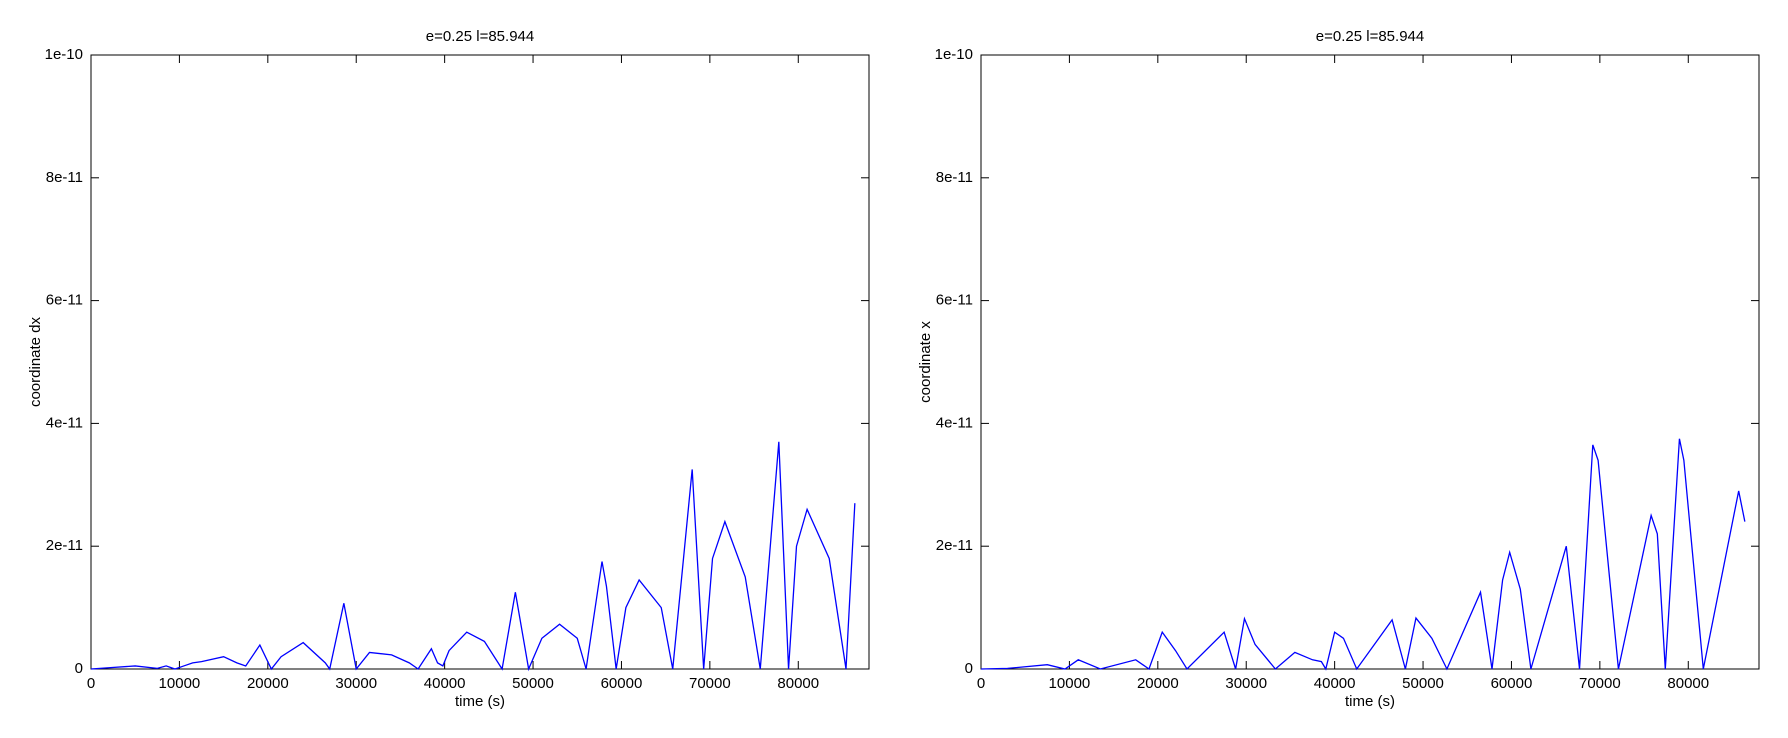 Image resolution: width=1788 pixels, height=738 pixels. What do you see at coordinates (35, 361) in the screenshot?
I see `y-axis-label: coordinate dx` at bounding box center [35, 361].